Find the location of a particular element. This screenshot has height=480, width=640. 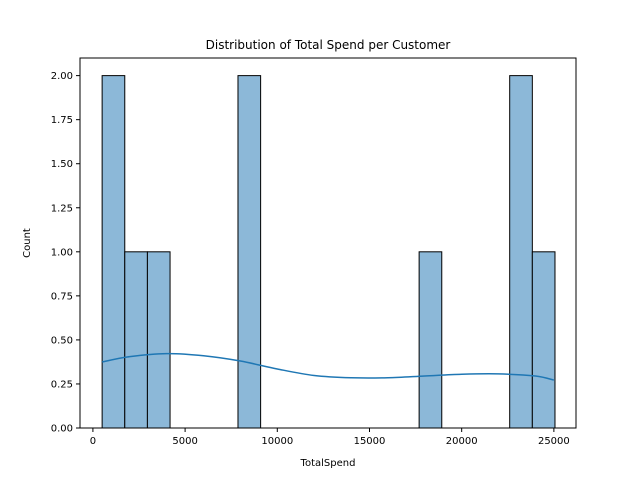

y-tick-label: 1.25 is located at coordinates (62, 208).